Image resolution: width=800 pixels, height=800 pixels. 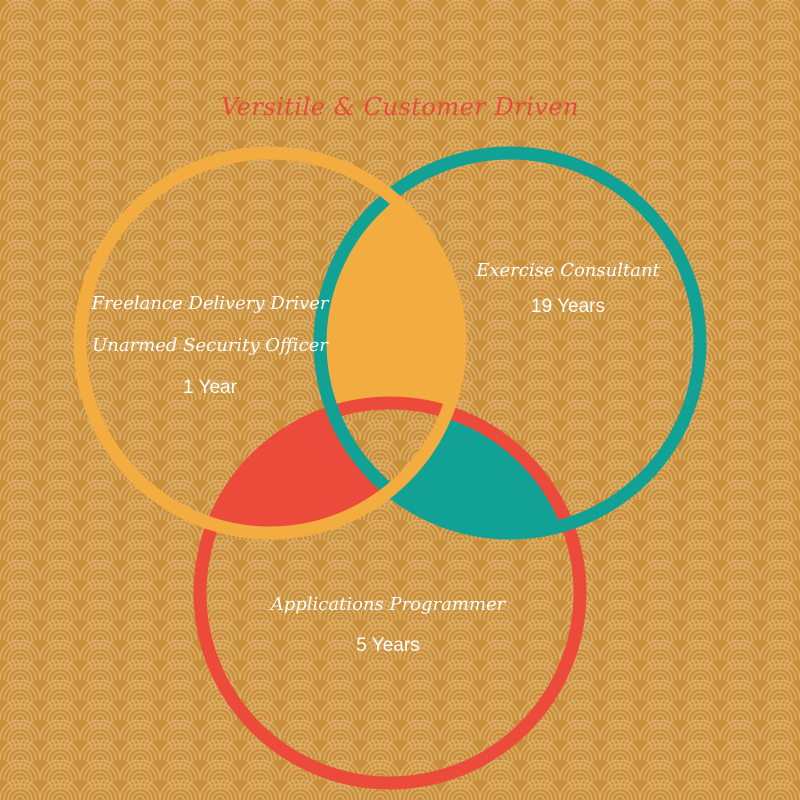 What do you see at coordinates (210, 303) in the screenshot?
I see `left-set-label-1: Freelance Delivery Driver` at bounding box center [210, 303].